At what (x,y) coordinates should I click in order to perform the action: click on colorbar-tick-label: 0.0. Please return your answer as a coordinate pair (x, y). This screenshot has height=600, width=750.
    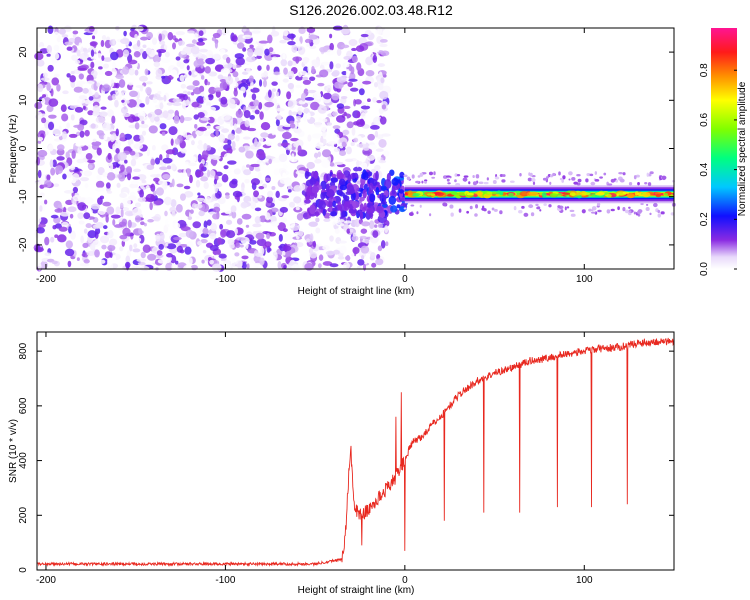
    Looking at the image, I should click on (704, 269).